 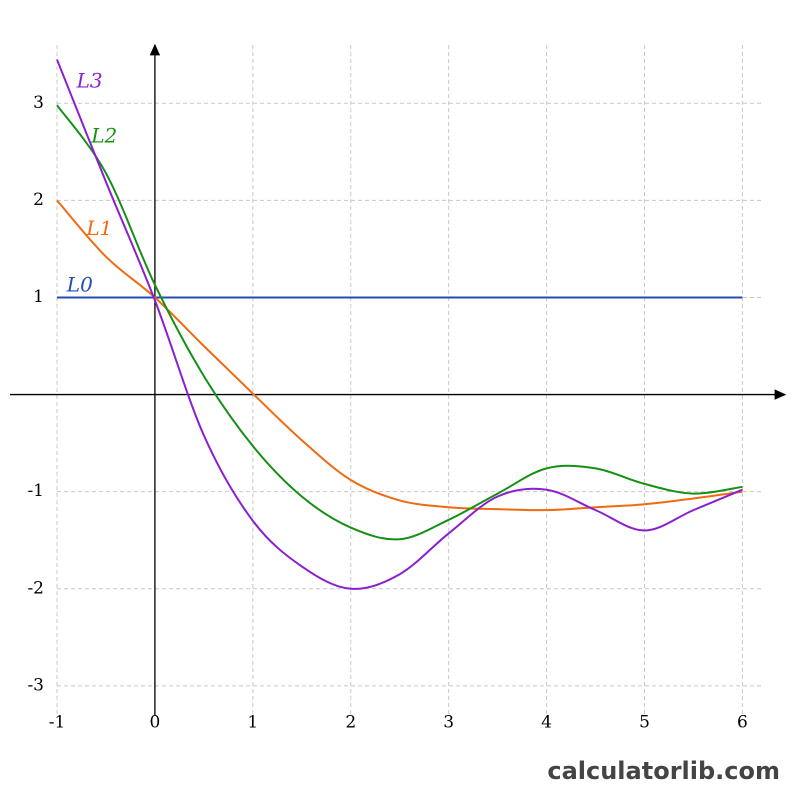 What do you see at coordinates (98, 228) in the screenshot?
I see `curve-label: L1` at bounding box center [98, 228].